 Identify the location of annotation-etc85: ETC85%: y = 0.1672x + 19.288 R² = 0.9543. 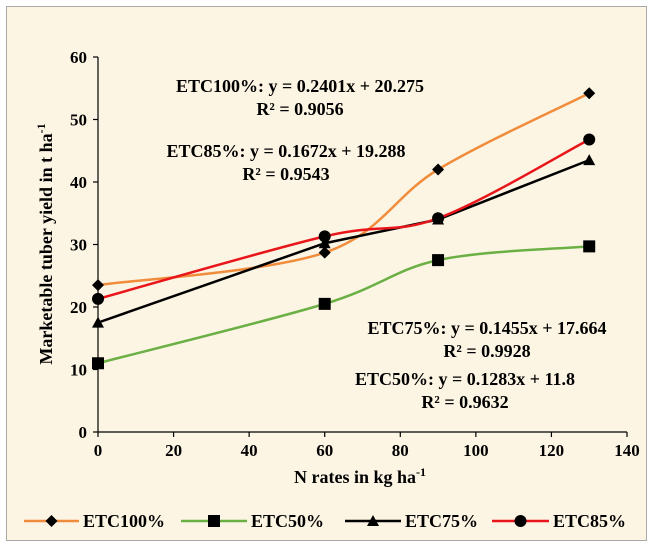
(285, 162).